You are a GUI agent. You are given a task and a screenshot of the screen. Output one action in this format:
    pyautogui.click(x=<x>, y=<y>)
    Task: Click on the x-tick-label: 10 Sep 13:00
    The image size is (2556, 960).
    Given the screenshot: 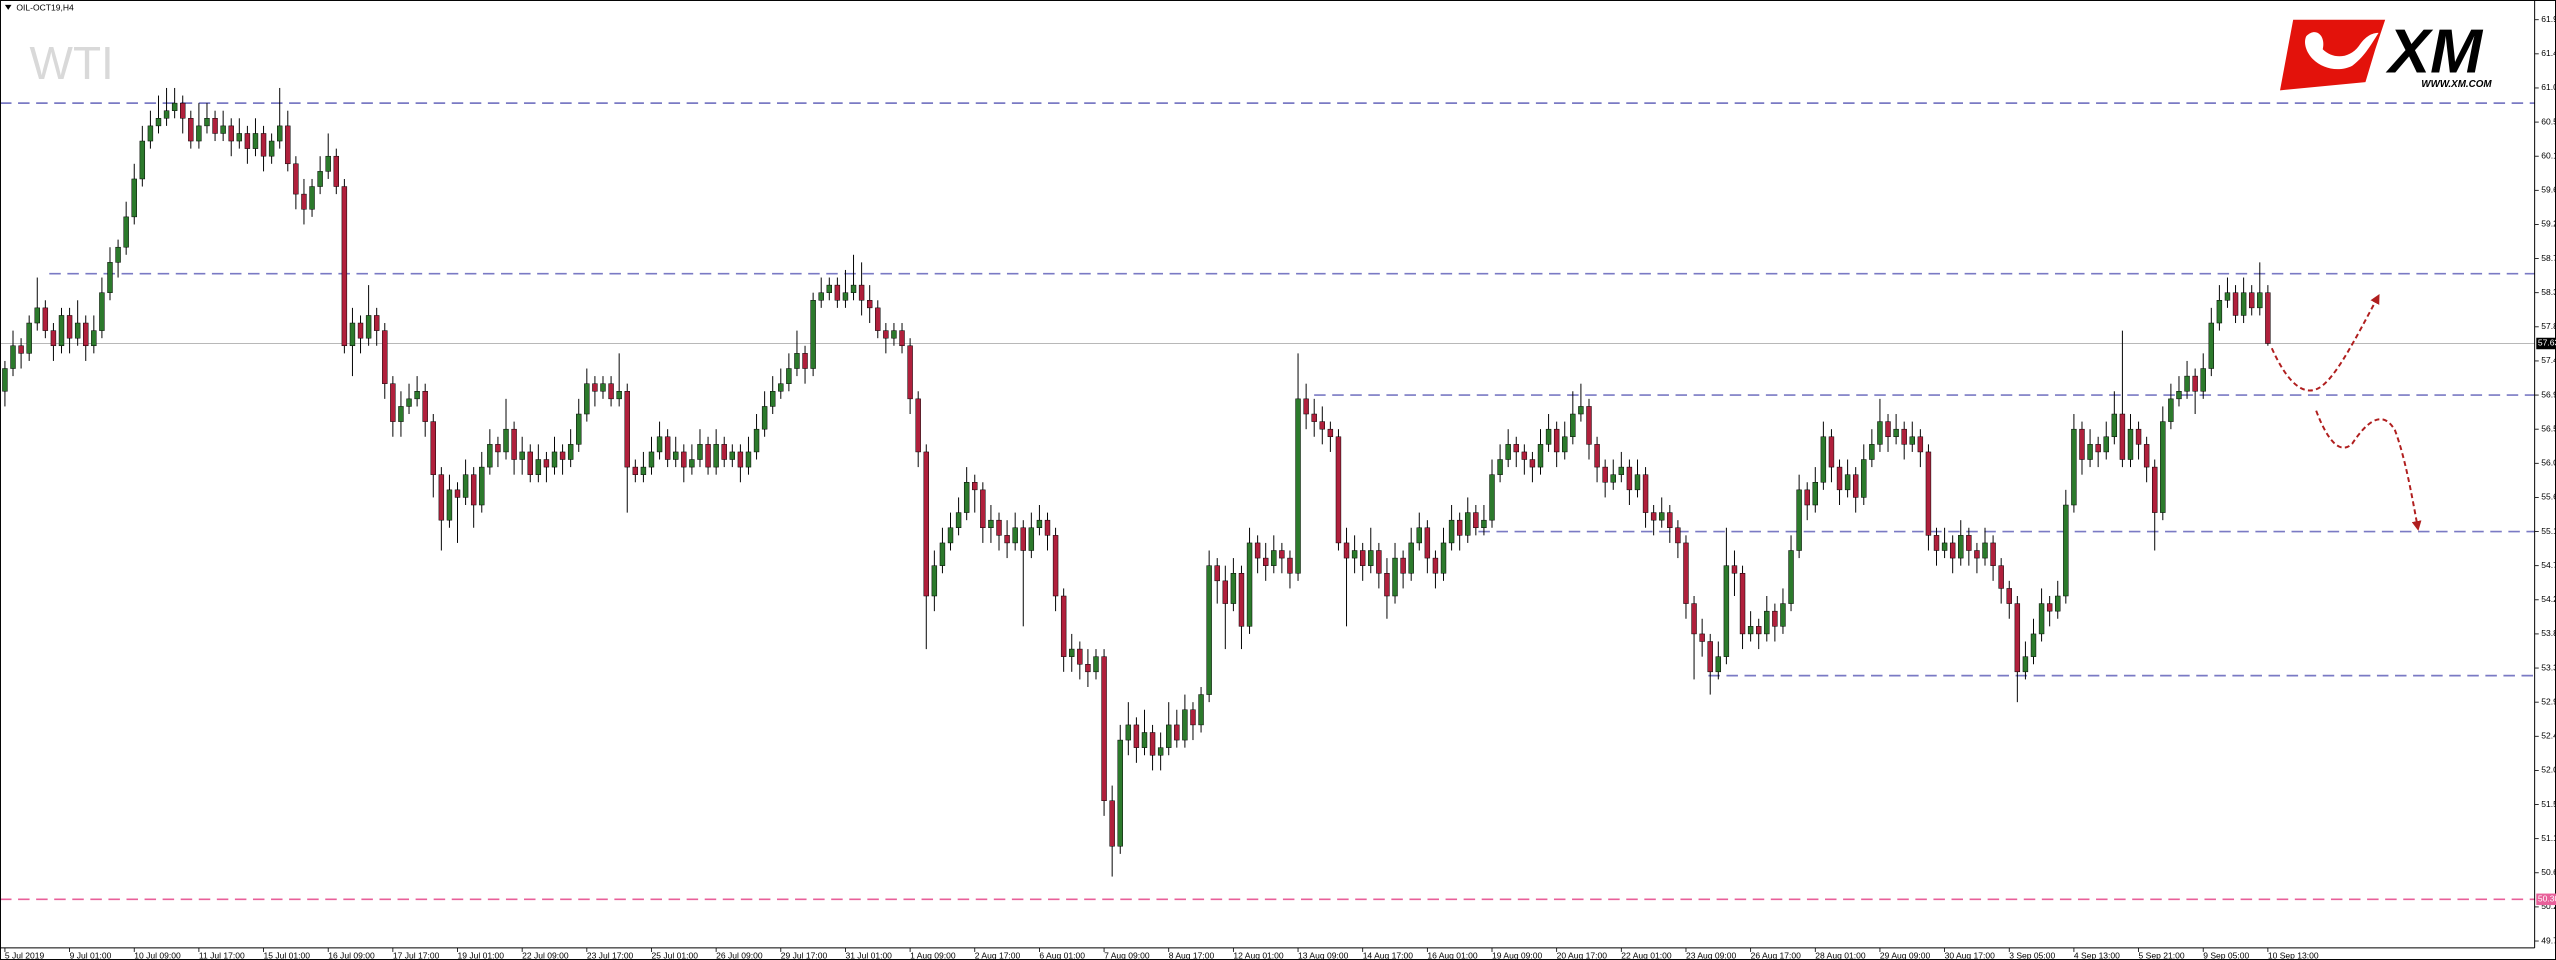 What is the action you would take?
    pyautogui.click(x=2293, y=955)
    